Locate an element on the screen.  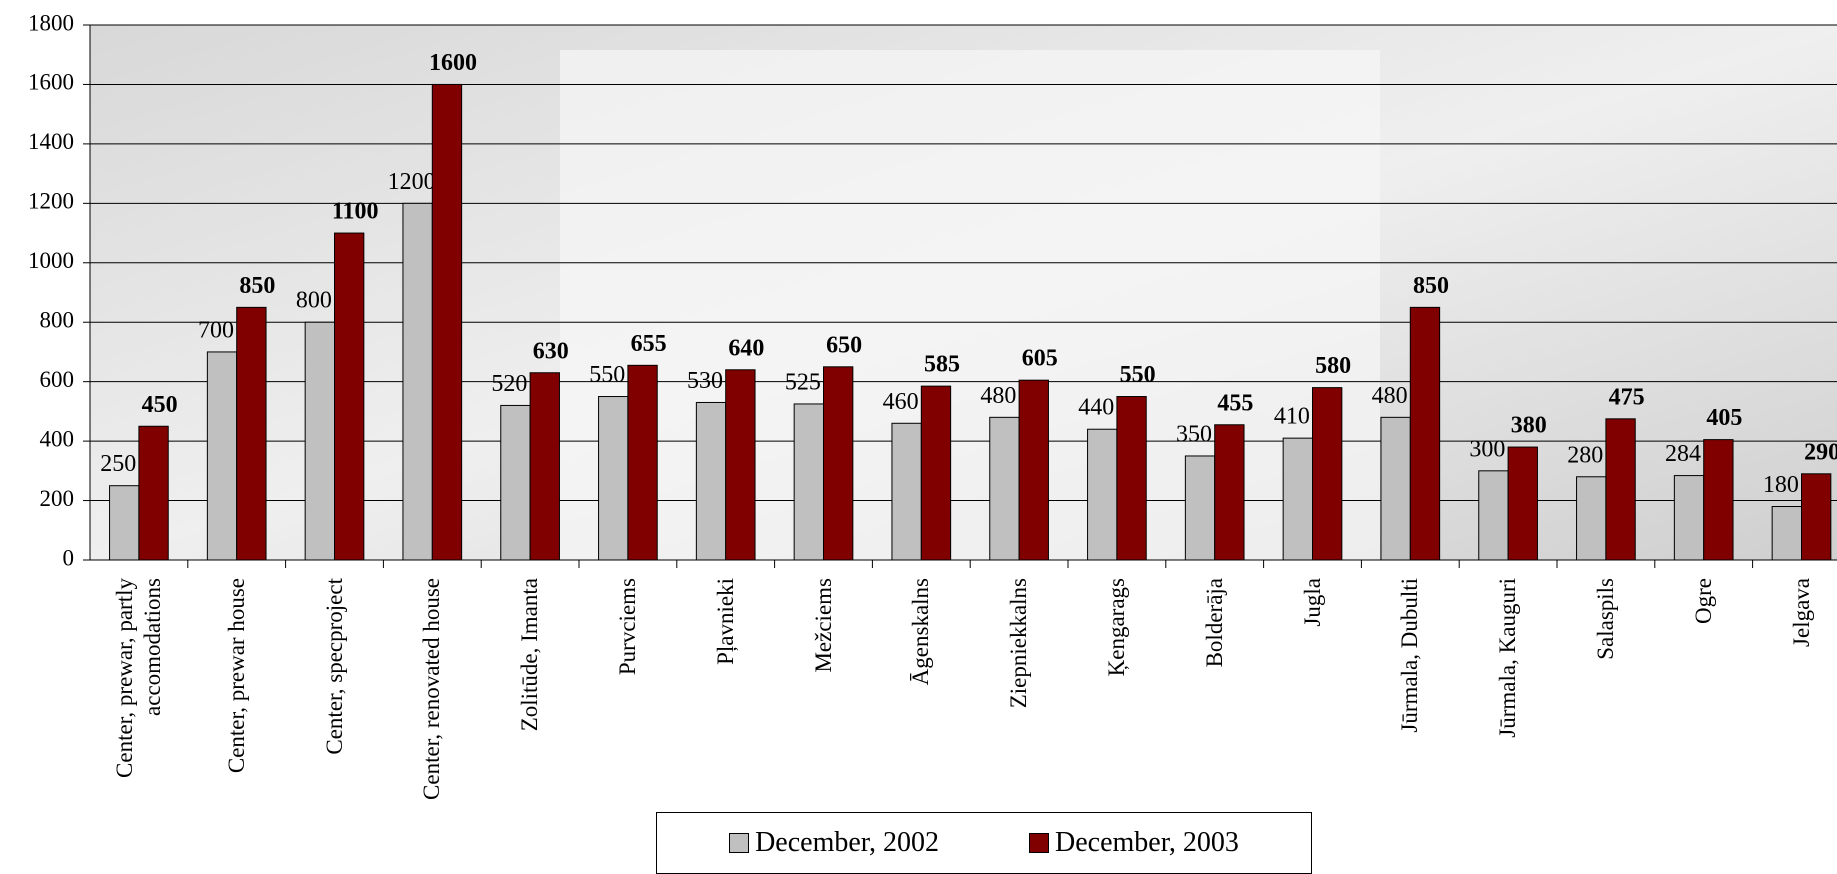
data-label: 350 is located at coordinates (1194, 434).